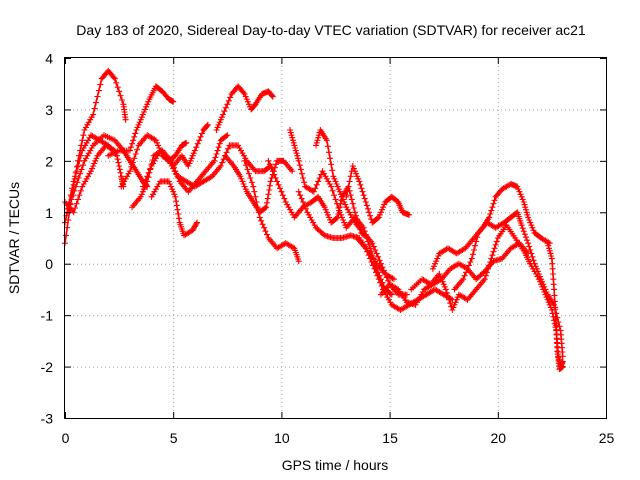  Describe the element at coordinates (49, 264) in the screenshot. I see `y-tick-label: 0` at that location.